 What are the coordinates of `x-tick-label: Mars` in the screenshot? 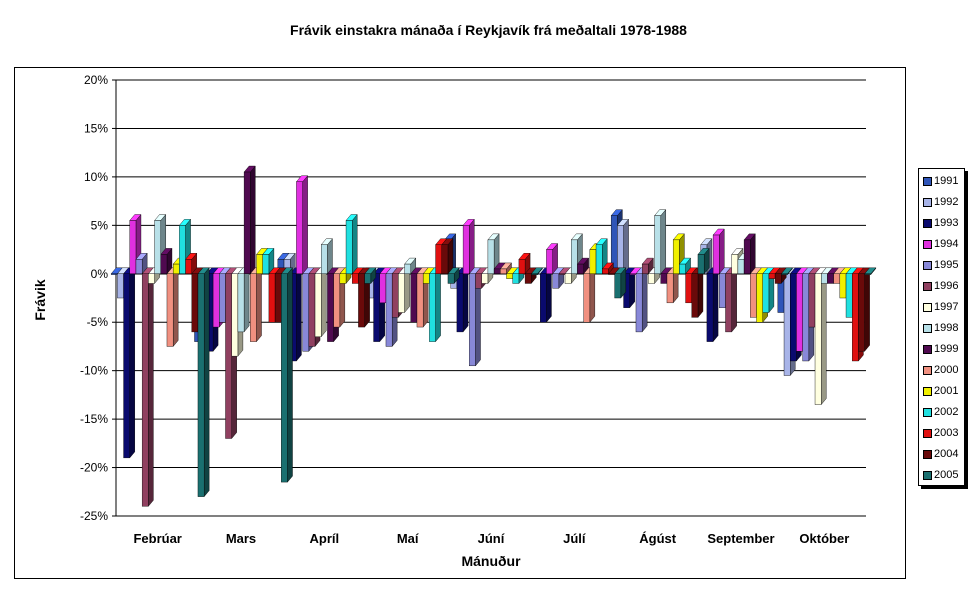 It's located at (241, 538).